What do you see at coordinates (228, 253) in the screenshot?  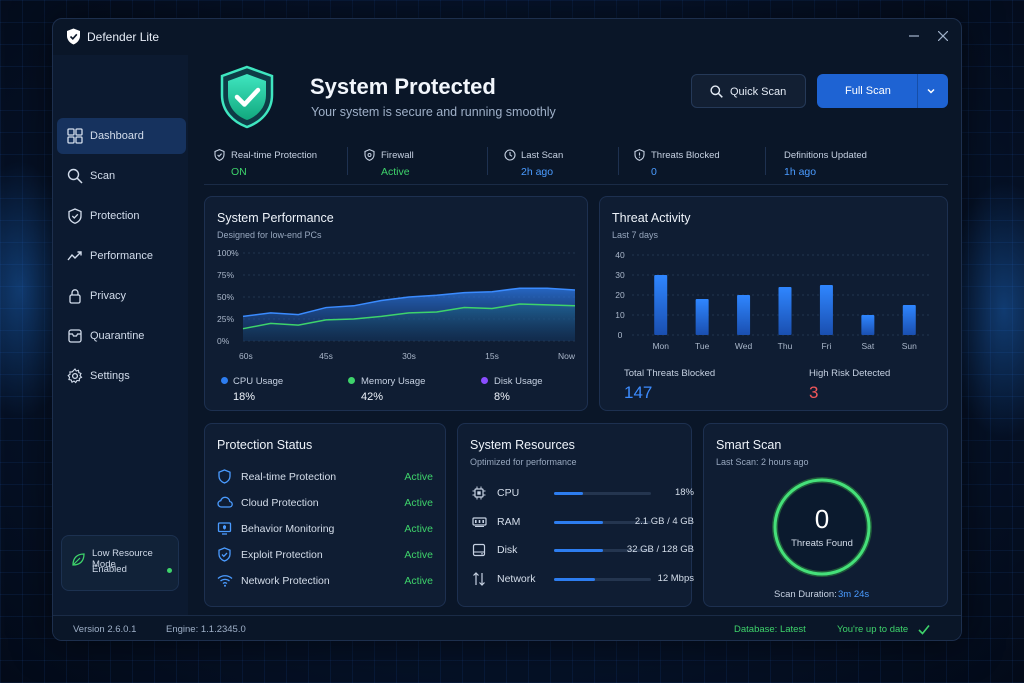 I see `y-tick-label: 100%` at bounding box center [228, 253].